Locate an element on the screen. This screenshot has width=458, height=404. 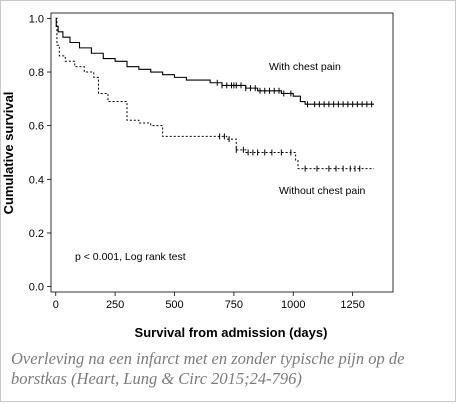
y-tick-label: 0.4 is located at coordinates (36, 180).